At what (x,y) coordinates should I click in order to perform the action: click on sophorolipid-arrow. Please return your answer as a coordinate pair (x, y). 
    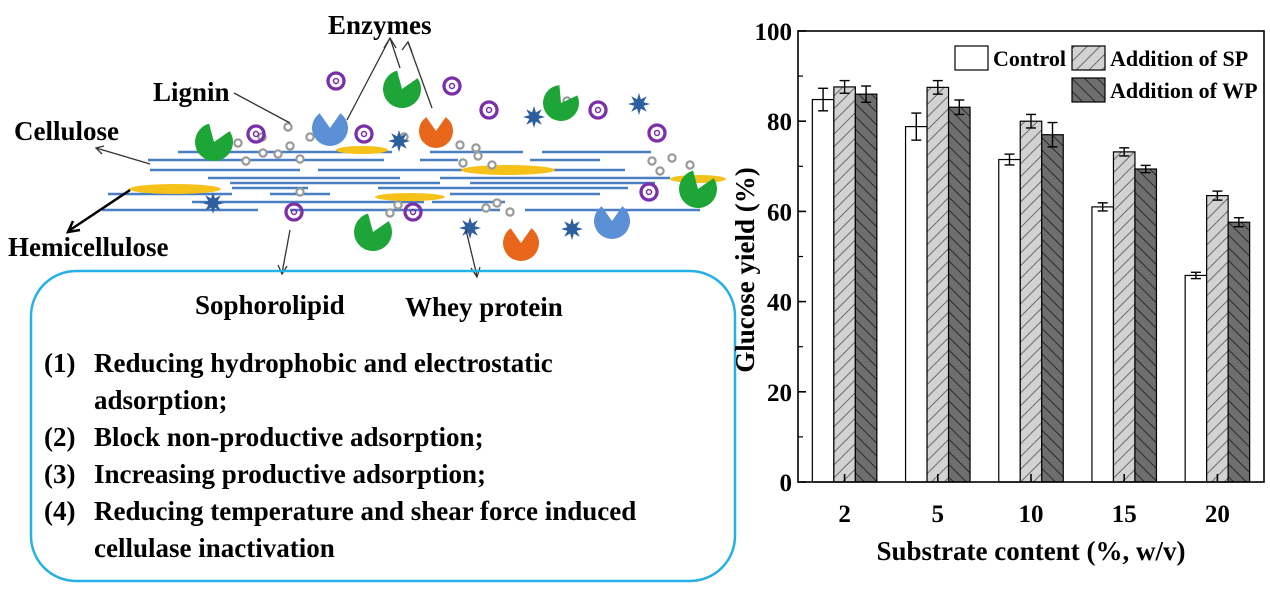
    Looking at the image, I should click on (286, 251).